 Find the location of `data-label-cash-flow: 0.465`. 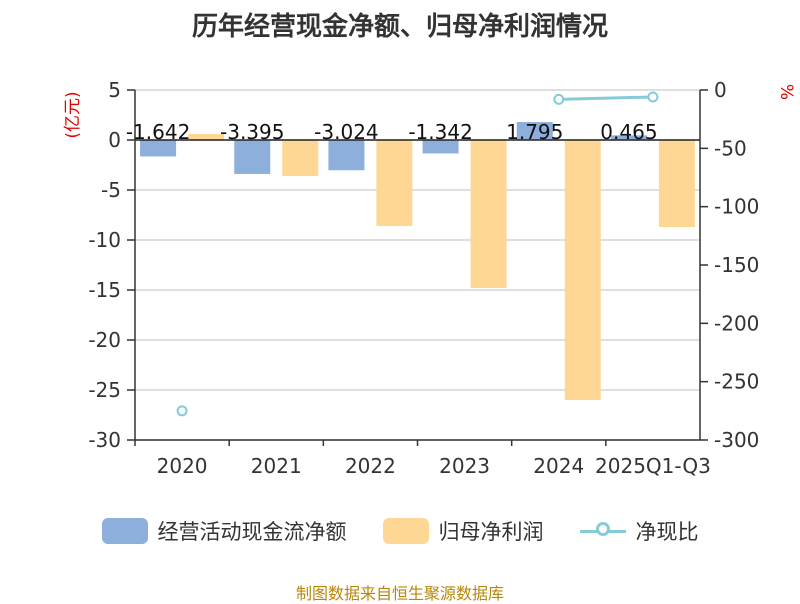

data-label-cash-flow: 0.465 is located at coordinates (628, 132).